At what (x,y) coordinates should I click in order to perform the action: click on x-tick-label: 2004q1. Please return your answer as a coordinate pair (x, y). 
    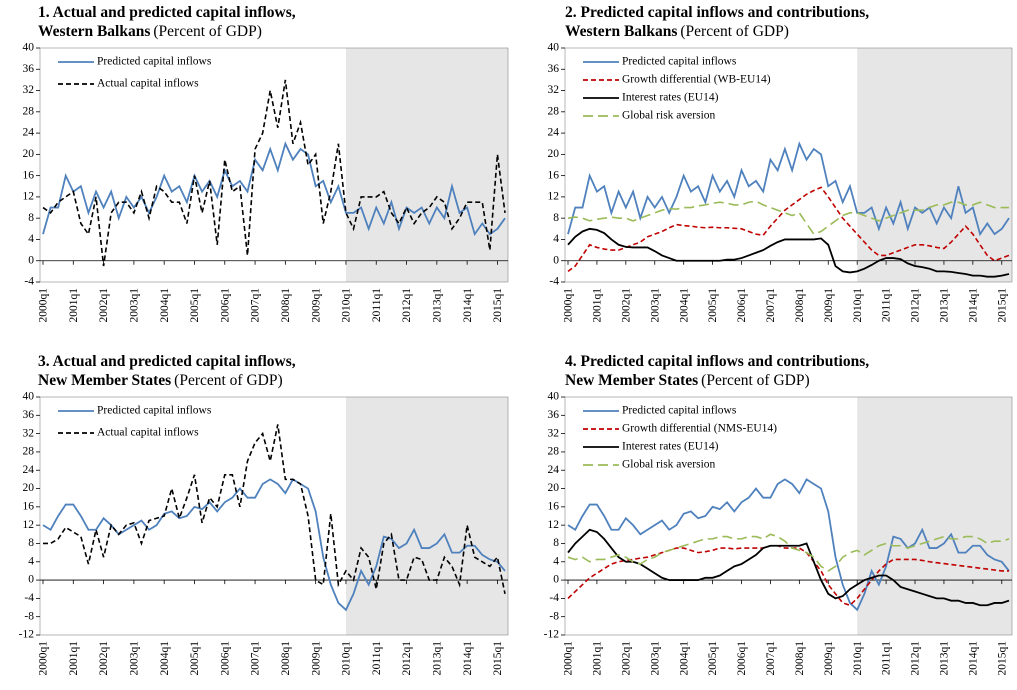
    Looking at the image, I should click on (684, 305).